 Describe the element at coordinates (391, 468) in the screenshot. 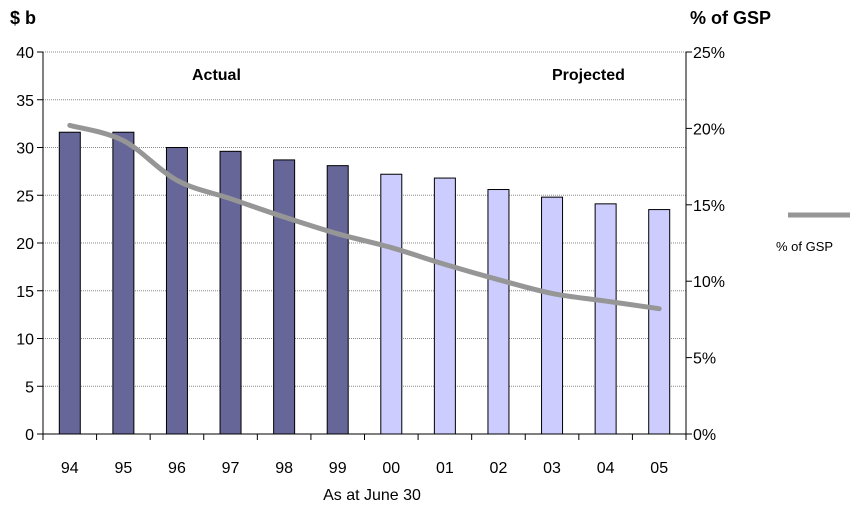

I see `x-tick-label: 00` at that location.